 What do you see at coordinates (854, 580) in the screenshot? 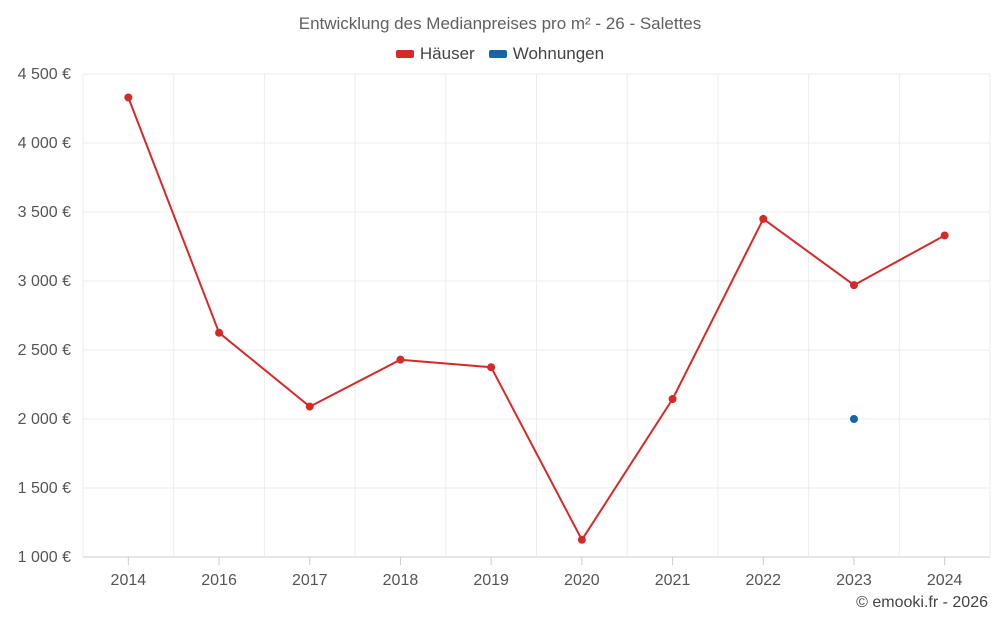
I see `x-tick-label: 2023` at bounding box center [854, 580].